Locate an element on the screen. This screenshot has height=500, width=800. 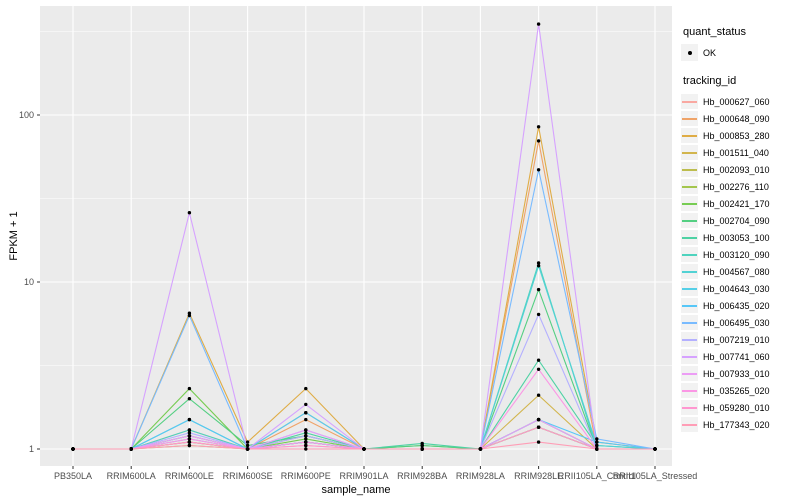
x-tick-label: RRIM928LE is located at coordinates (539, 476).